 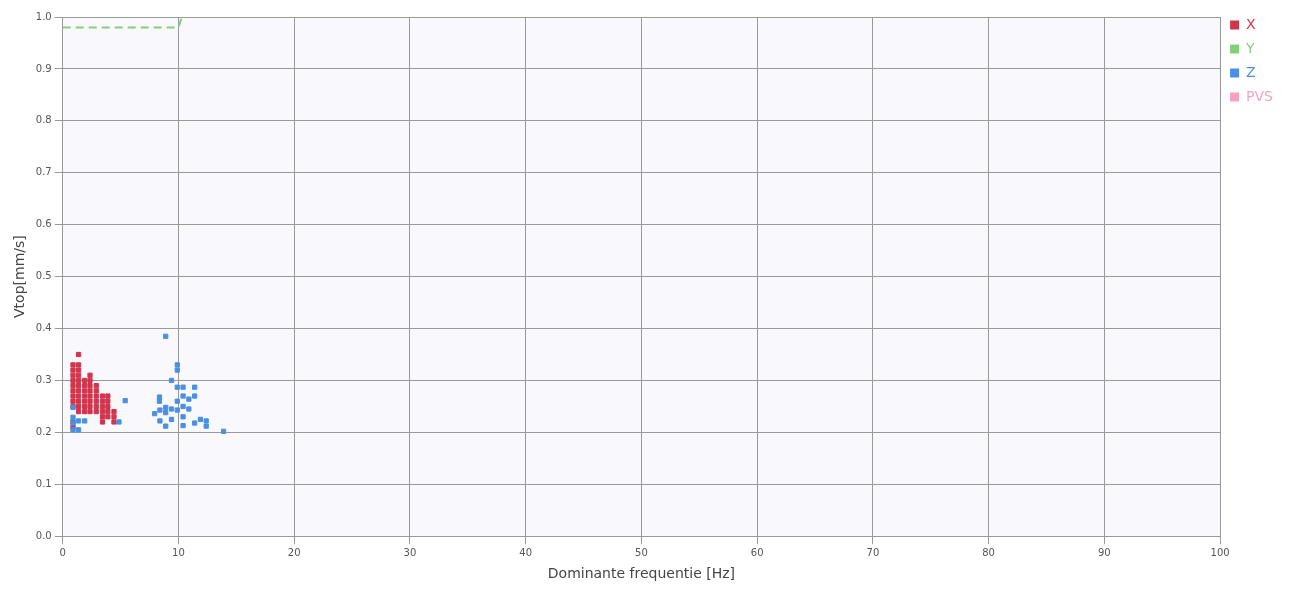 What do you see at coordinates (1250, 47) in the screenshot?
I see `legend-label: Y` at bounding box center [1250, 47].